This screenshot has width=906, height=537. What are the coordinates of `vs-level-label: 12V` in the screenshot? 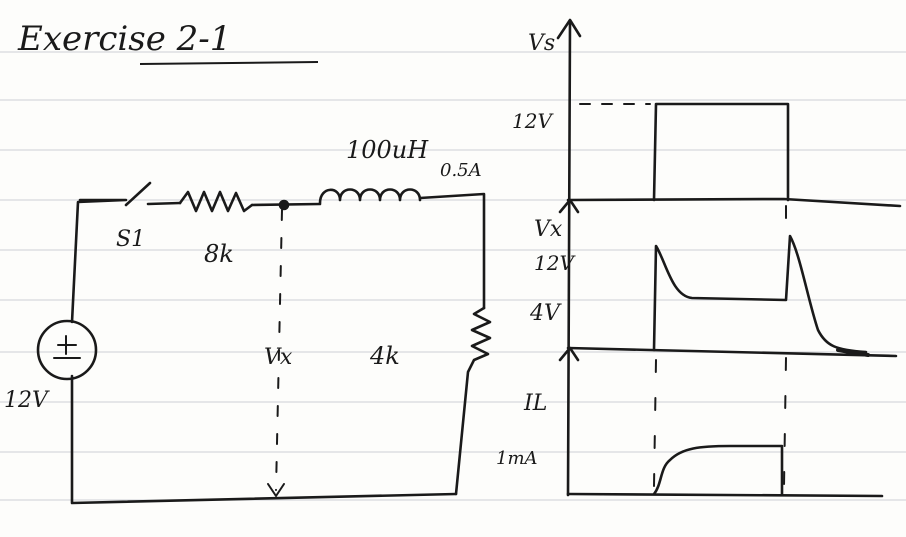 It's located at (533, 121).